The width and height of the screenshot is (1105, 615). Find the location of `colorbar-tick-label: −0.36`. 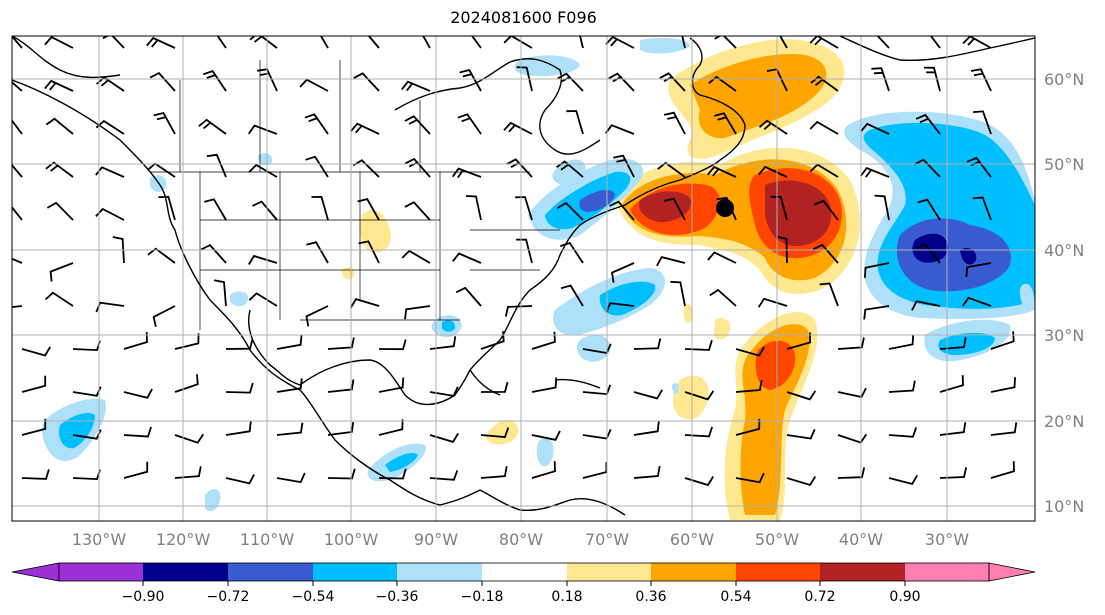

colorbar-tick-label: −0.36 is located at coordinates (397, 597).